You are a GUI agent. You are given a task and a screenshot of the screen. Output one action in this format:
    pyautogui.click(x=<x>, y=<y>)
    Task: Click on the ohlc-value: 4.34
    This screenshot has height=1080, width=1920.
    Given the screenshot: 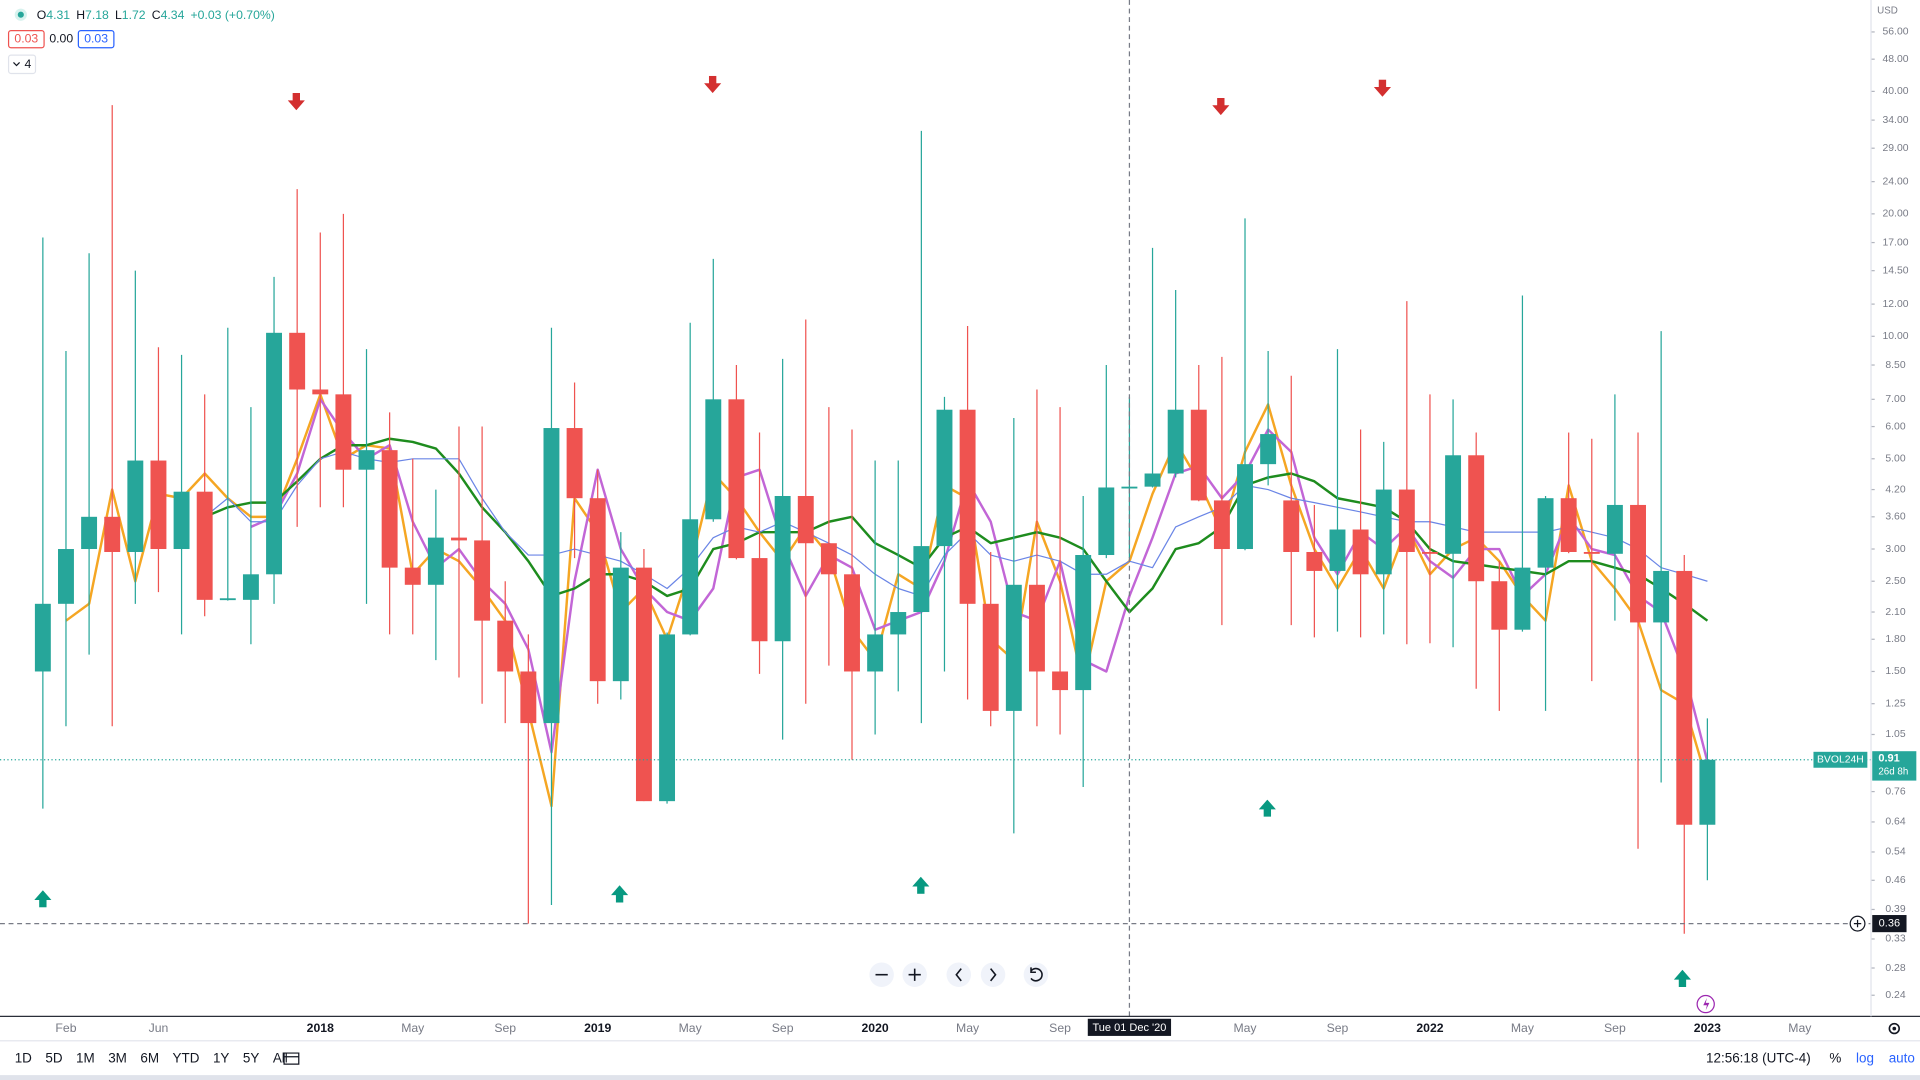 What is the action you would take?
    pyautogui.click(x=173, y=15)
    